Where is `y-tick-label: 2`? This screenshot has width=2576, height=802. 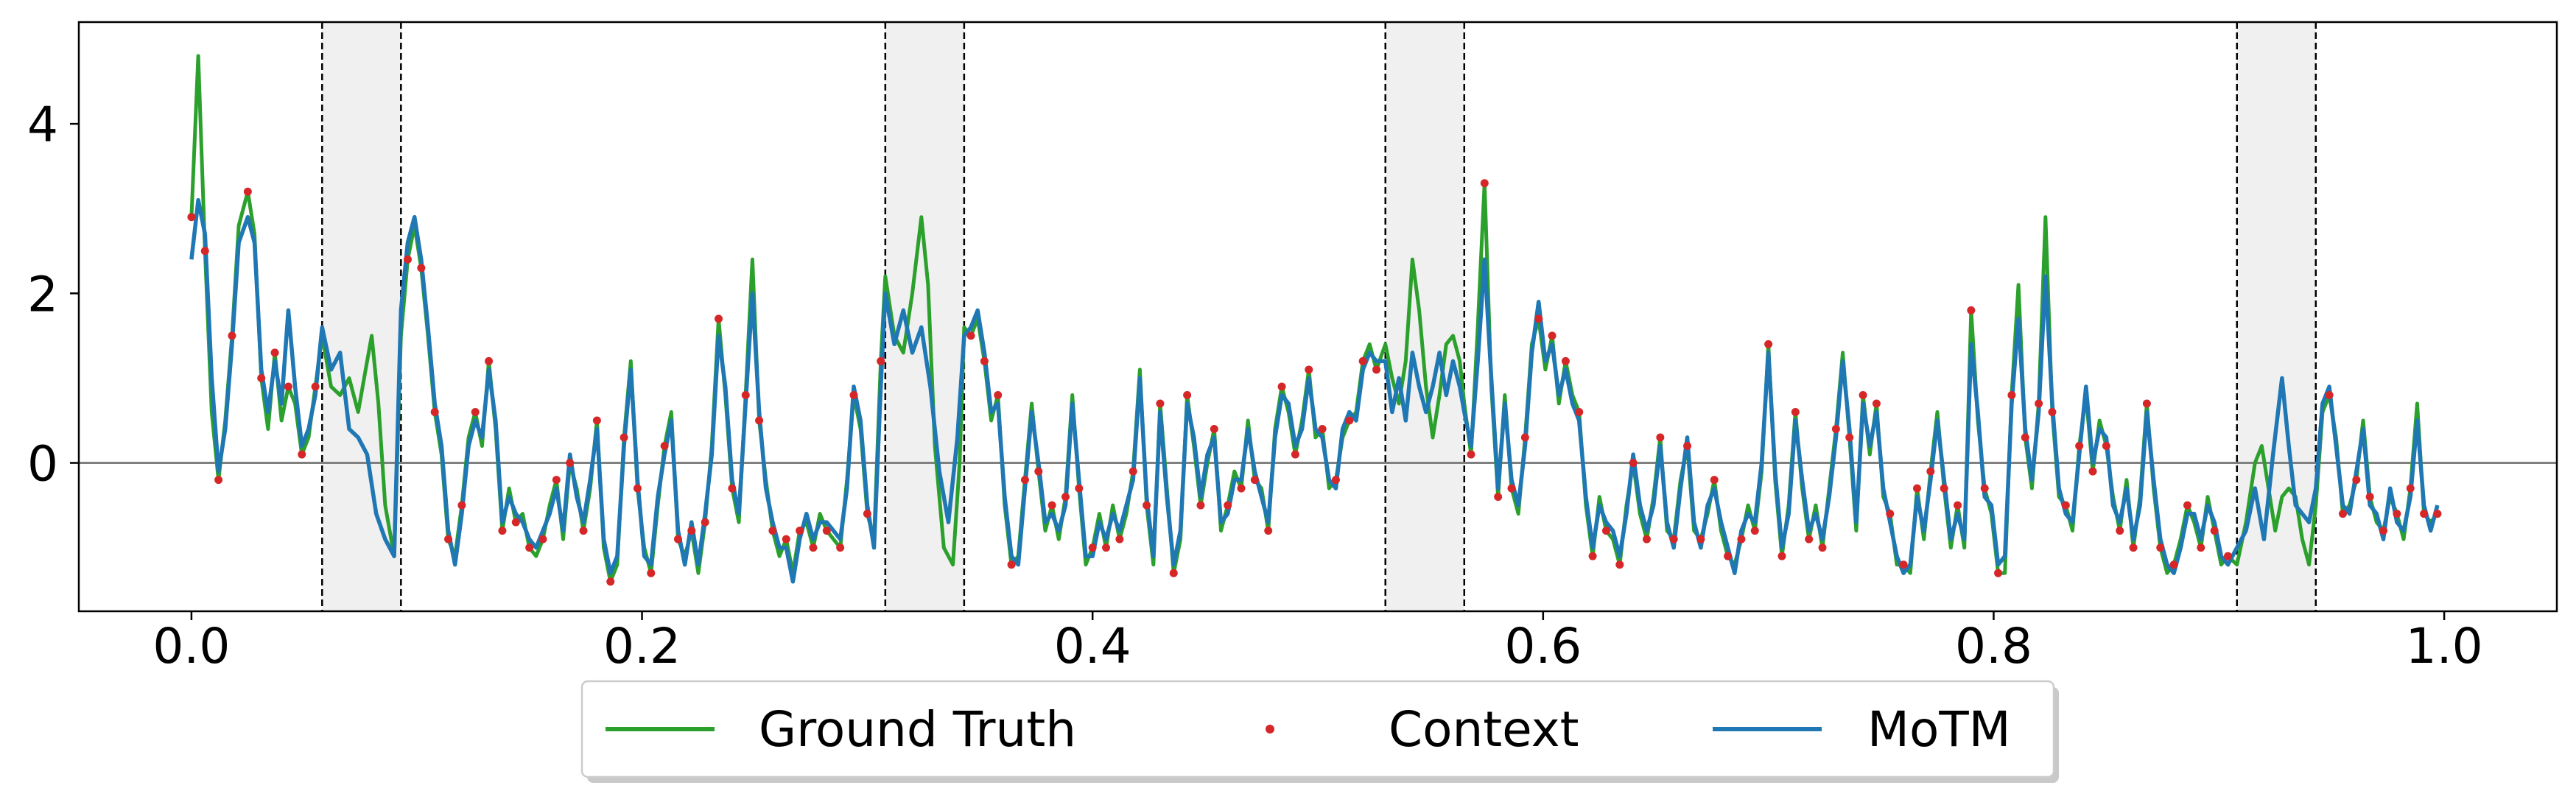
y-tick-label: 2 is located at coordinates (42, 295).